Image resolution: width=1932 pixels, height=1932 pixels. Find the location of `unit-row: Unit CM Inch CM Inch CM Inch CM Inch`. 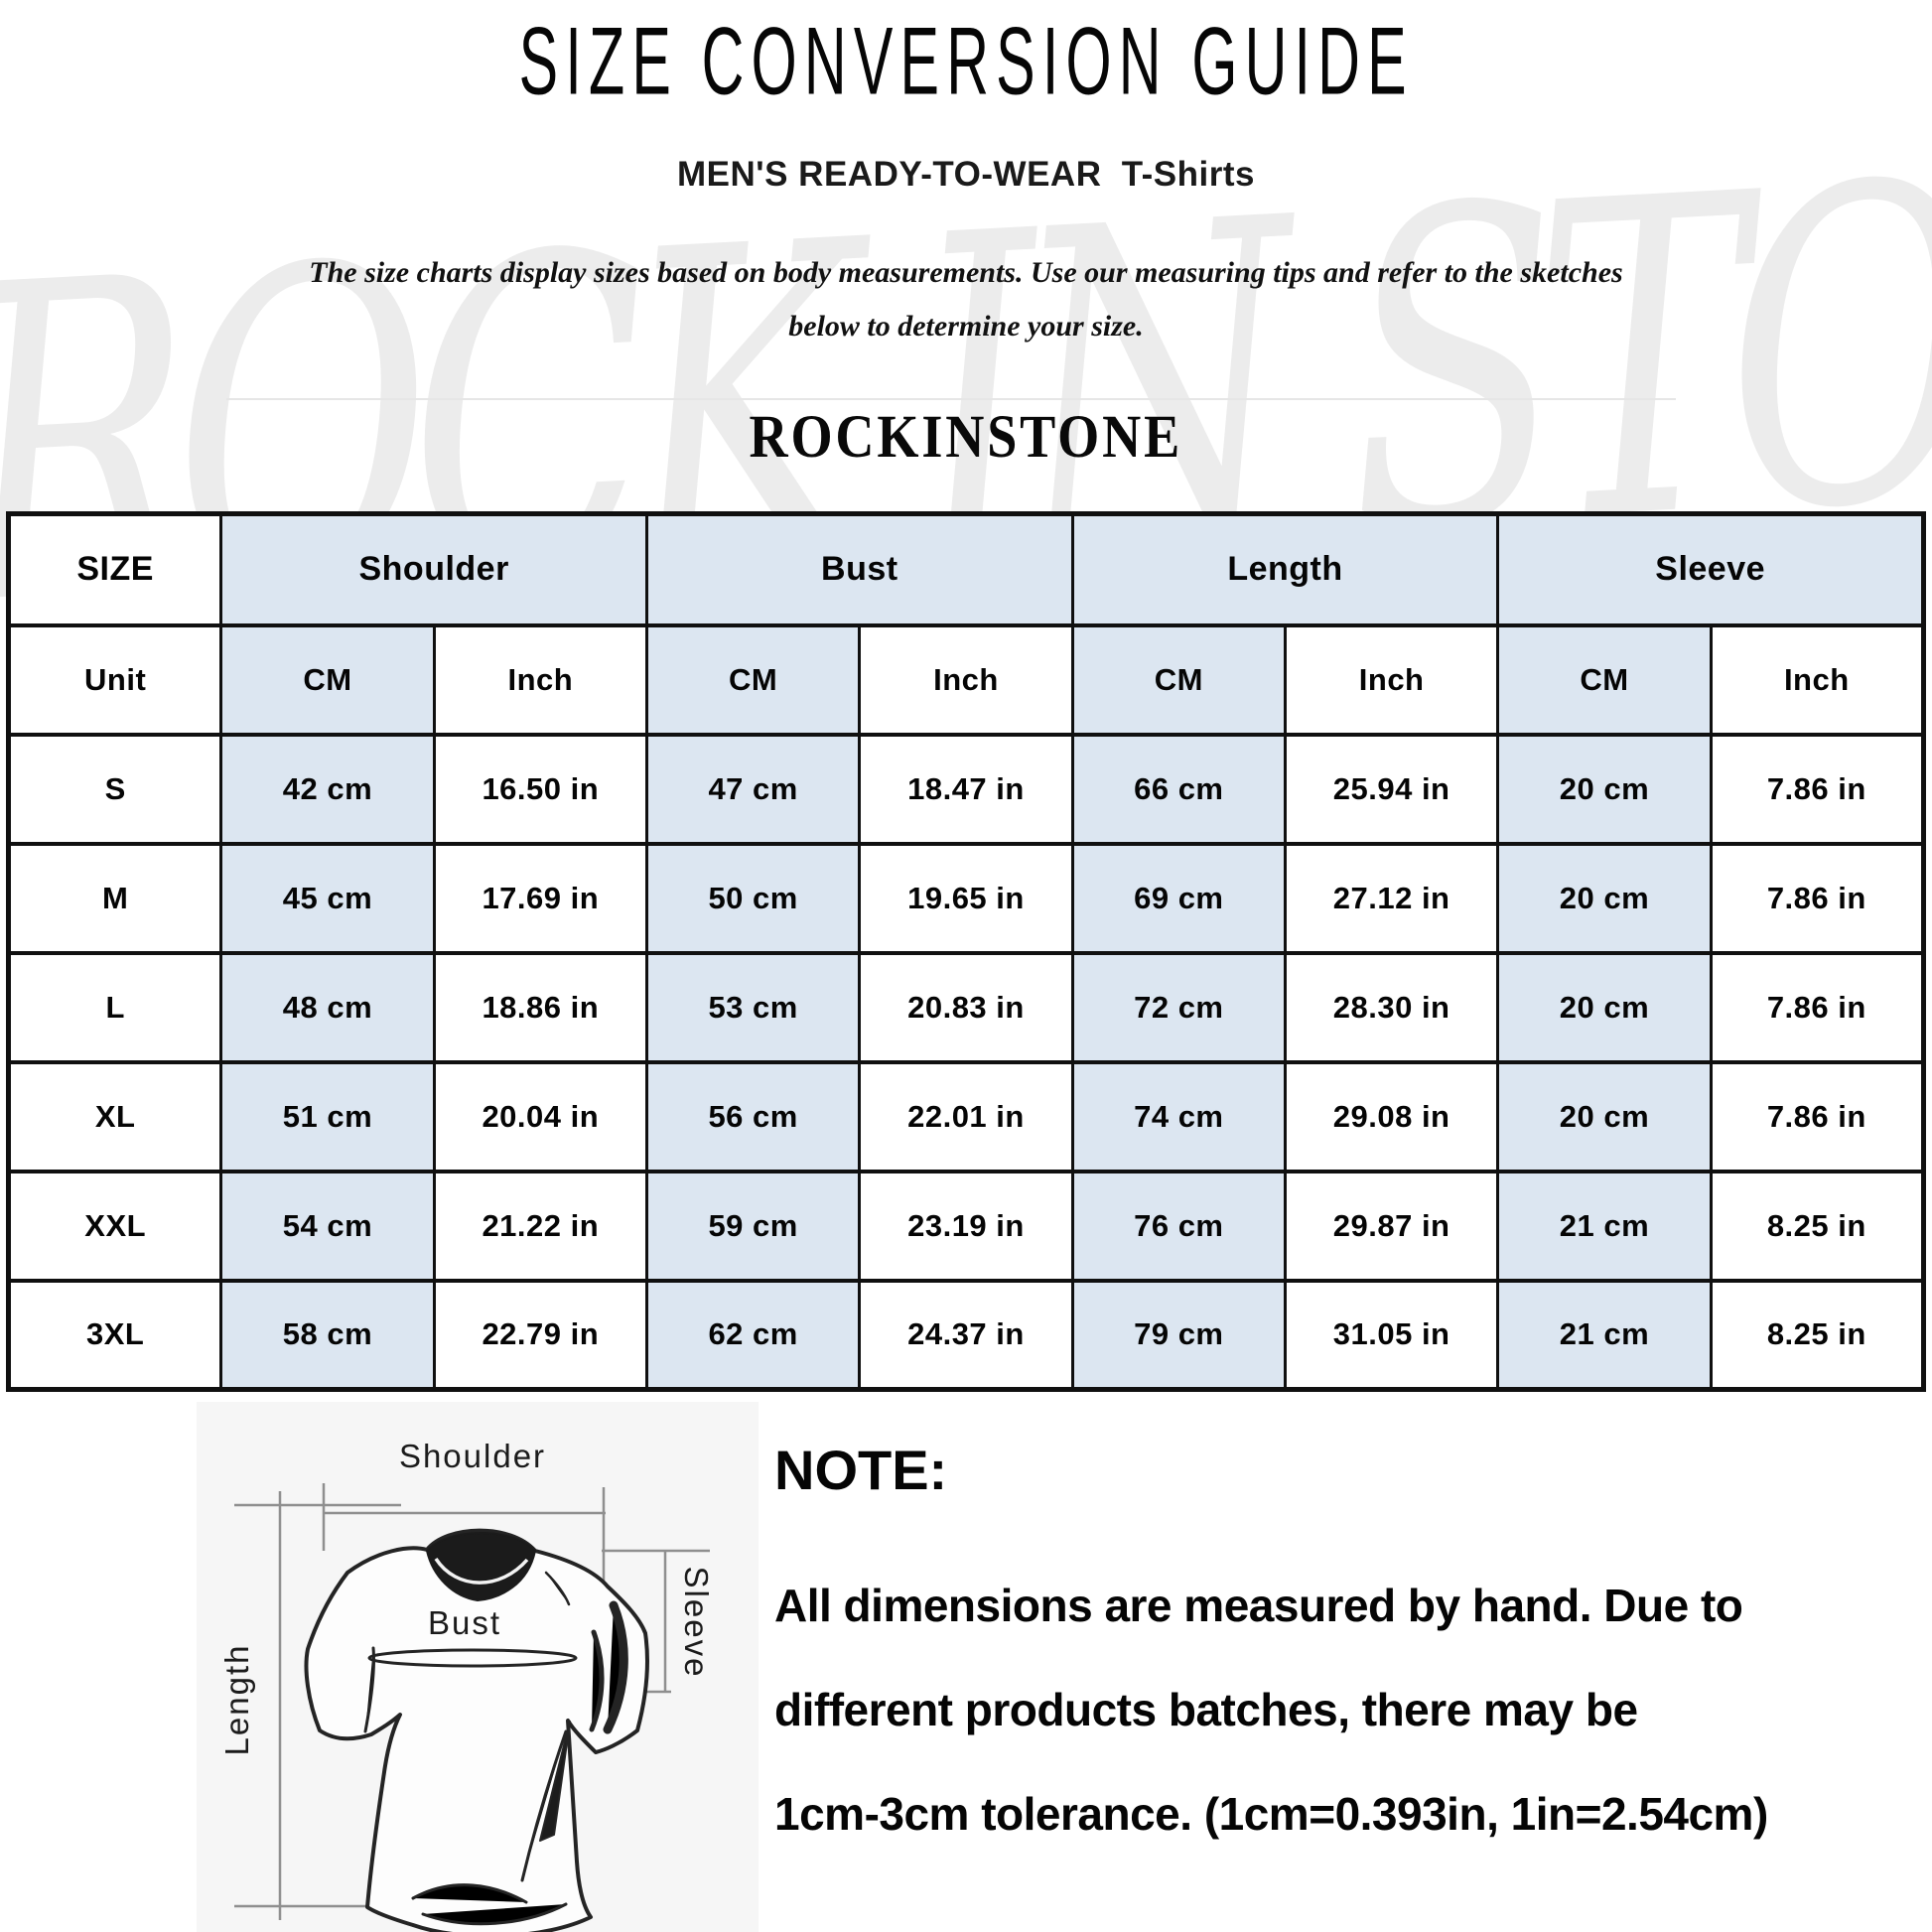

unit-row: Unit CM Inch CM Inch CM Inch CM Inch is located at coordinates (966, 679).